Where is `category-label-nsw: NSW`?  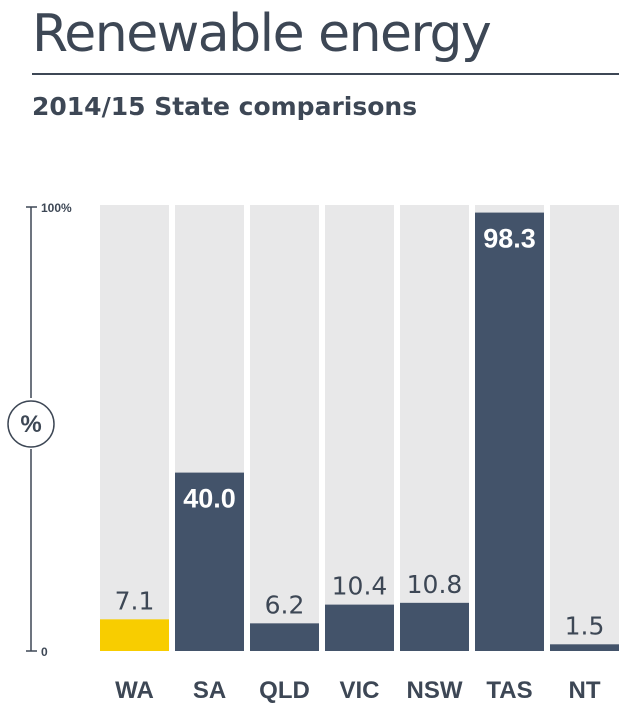
category-label-nsw: NSW is located at coordinates (435, 690).